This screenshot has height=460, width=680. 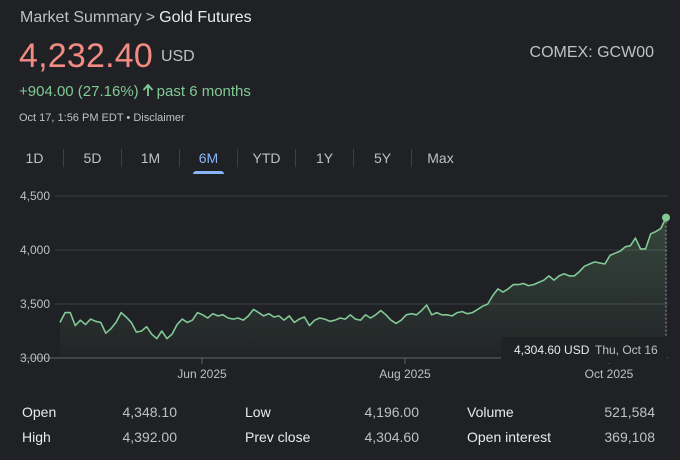 I want to click on quote-meta: Oct 17, 1:56 PM EDT • Disclaimer, so click(x=102, y=118).